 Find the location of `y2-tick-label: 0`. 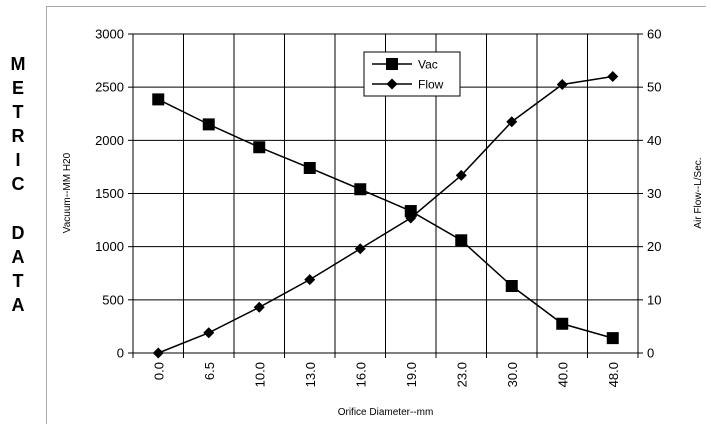

y2-tick-label: 0 is located at coordinates (650, 353).